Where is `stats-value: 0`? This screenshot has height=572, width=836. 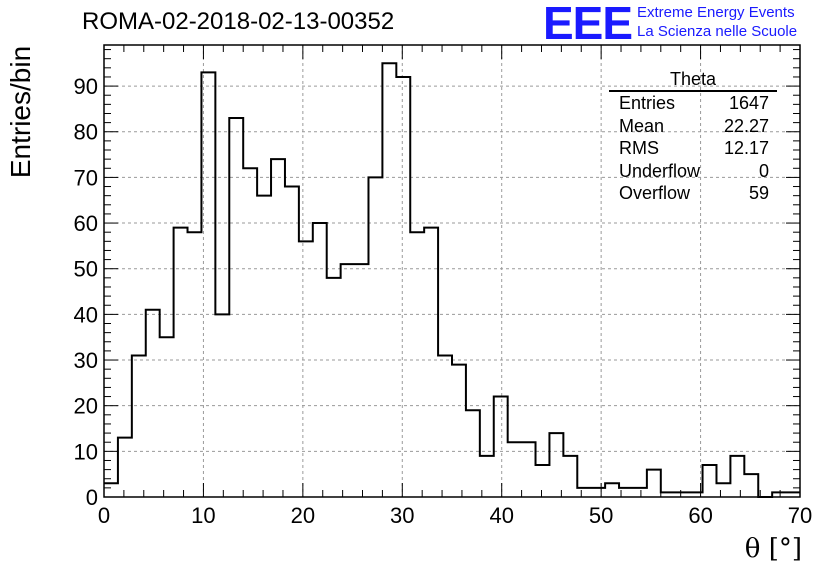
stats-value: 0 is located at coordinates (763, 170).